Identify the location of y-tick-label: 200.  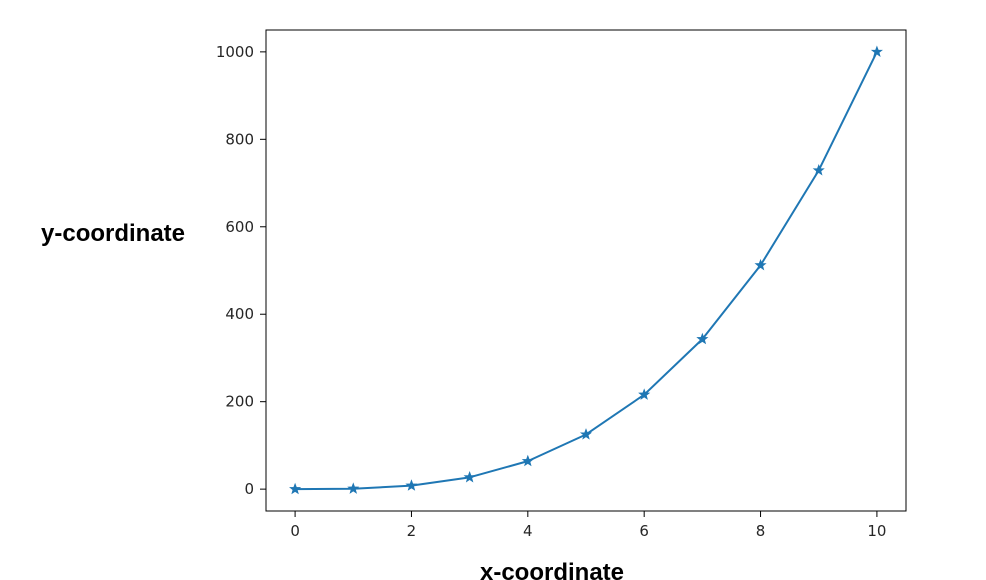
(239, 402).